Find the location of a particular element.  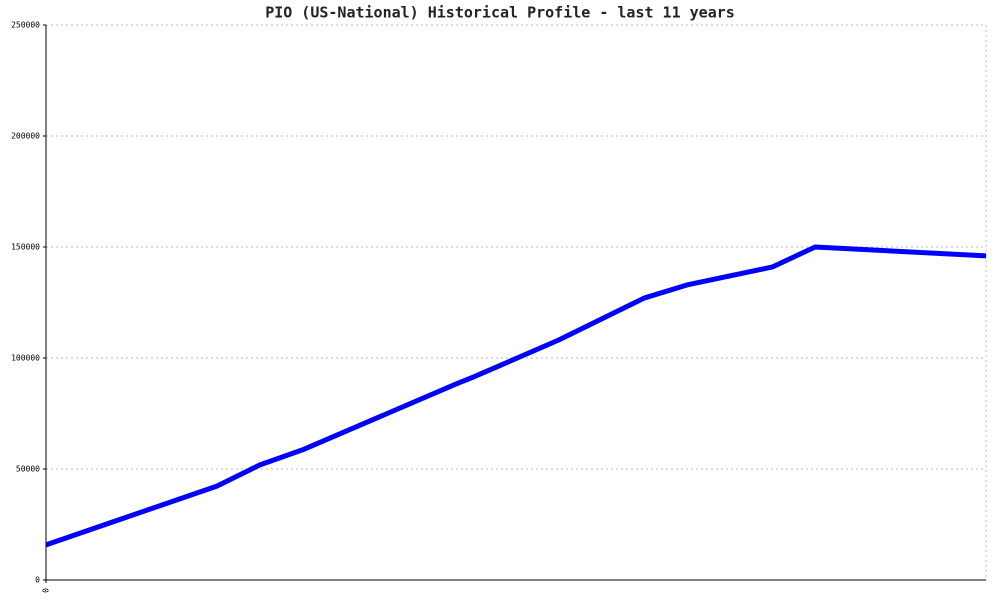

y-tick-label: 150000 is located at coordinates (25, 247).